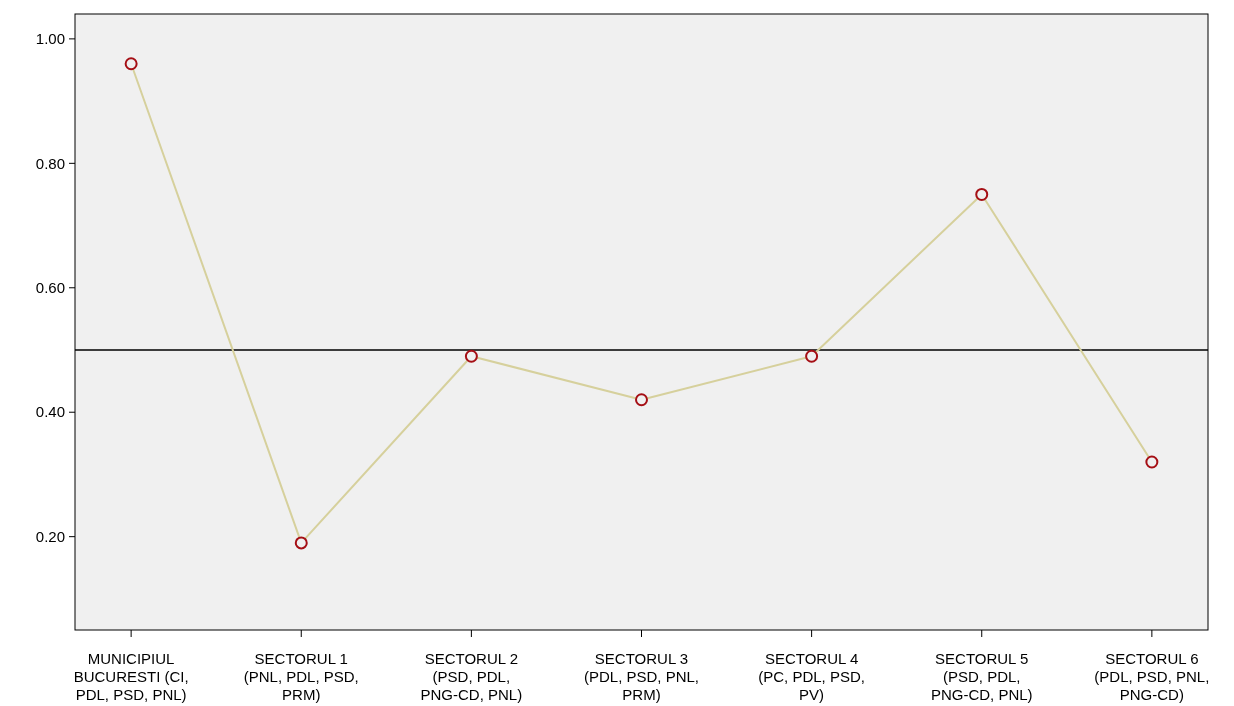  Describe the element at coordinates (50, 288) in the screenshot. I see `y-tick-label: 0.60` at that location.